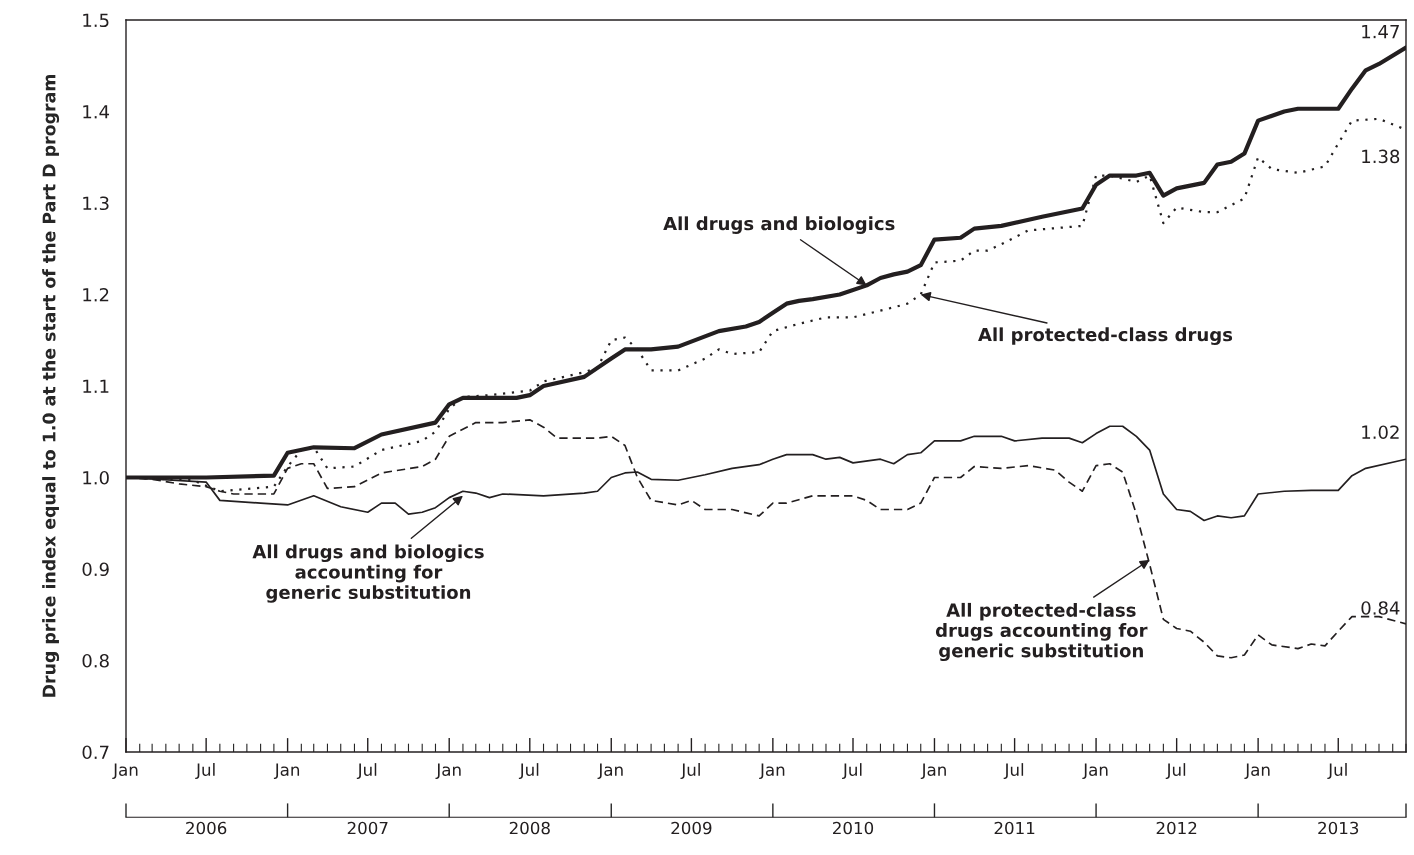 This screenshot has height=855, width=1414. What do you see at coordinates (96, 386) in the screenshot?
I see `y-tick-label: 1.1` at bounding box center [96, 386].